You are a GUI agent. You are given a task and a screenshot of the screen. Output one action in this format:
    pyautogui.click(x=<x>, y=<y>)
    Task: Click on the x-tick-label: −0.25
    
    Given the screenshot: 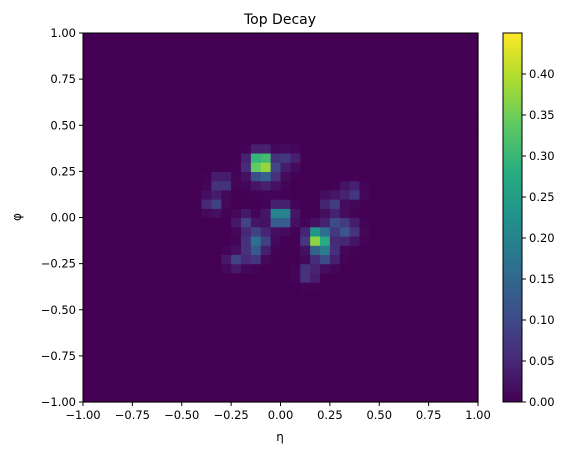 What is the action you would take?
    pyautogui.click(x=231, y=415)
    